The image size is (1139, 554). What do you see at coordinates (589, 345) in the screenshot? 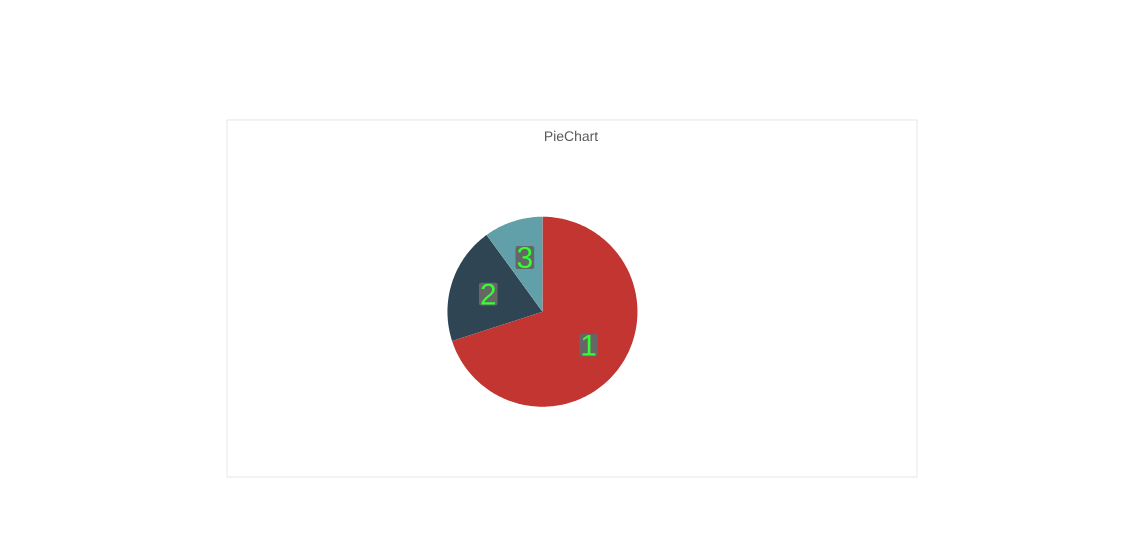
I see `slice-label: 1` at bounding box center [589, 345].